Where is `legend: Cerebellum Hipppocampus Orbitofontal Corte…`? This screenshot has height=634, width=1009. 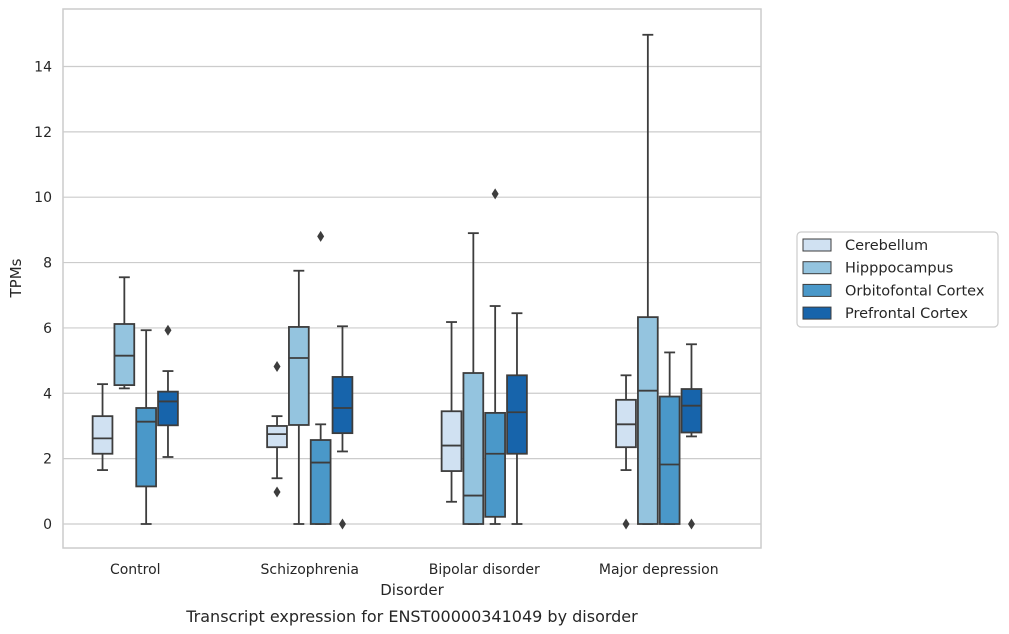
legend: Cerebellum Hipppocampus Orbitofontal Corte… is located at coordinates (897, 279).